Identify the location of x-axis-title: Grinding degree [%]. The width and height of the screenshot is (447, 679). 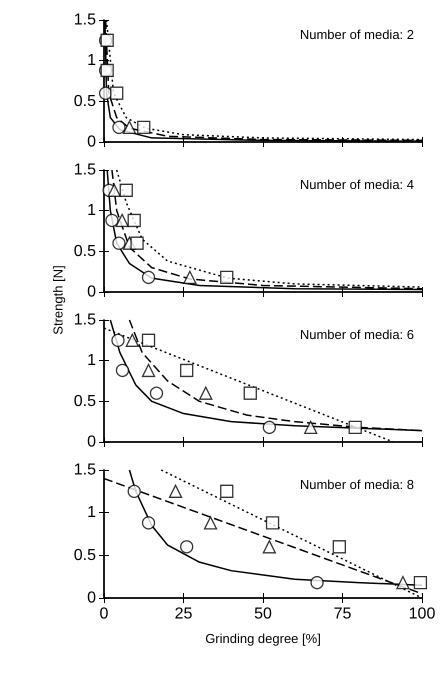
(263, 638).